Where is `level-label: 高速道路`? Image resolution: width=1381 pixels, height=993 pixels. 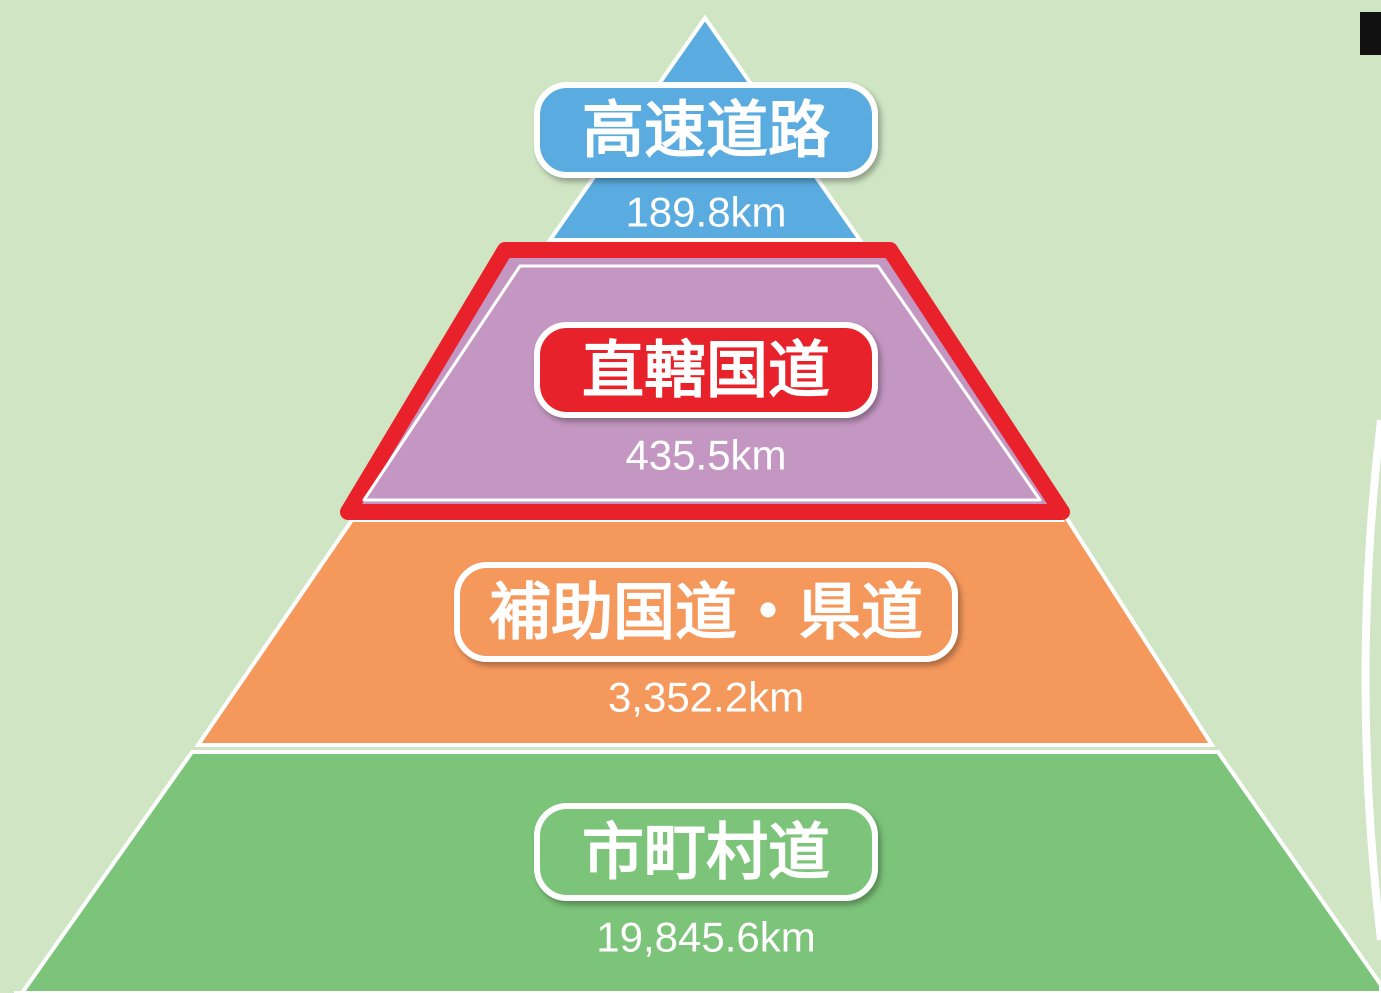
level-label: 高速道路 is located at coordinates (706, 130).